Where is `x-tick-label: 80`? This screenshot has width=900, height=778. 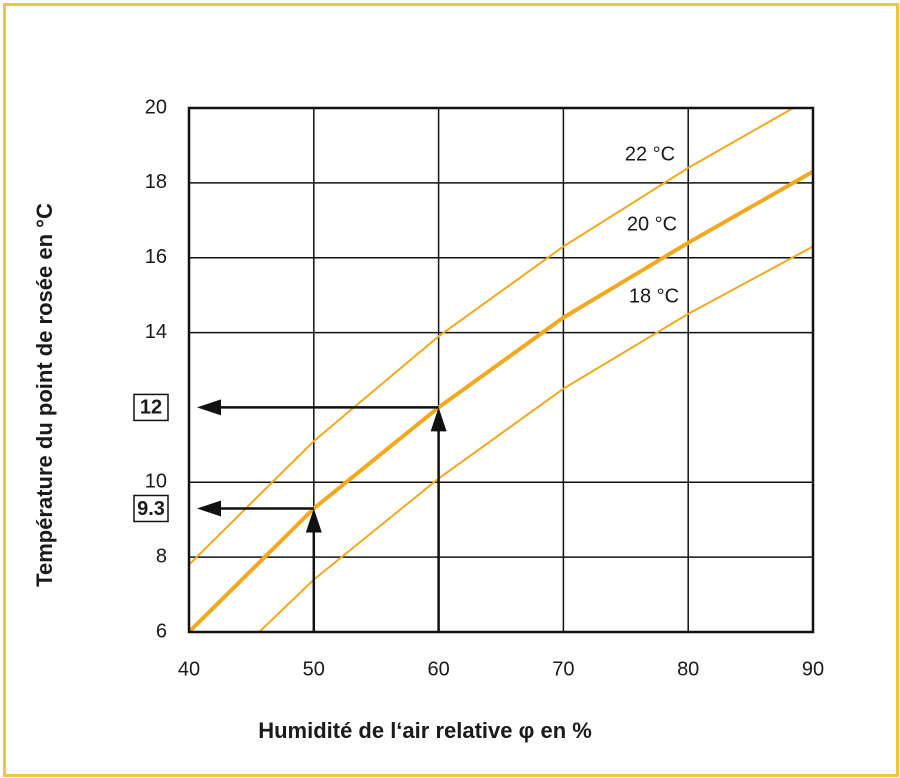 x-tick-label: 80 is located at coordinates (688, 669).